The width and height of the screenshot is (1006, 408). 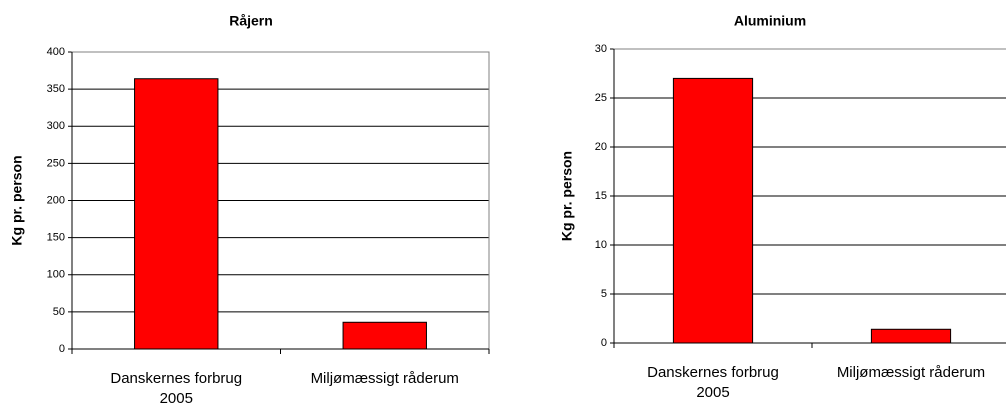 I want to click on y-tick-label: 20, so click(x=601, y=147).